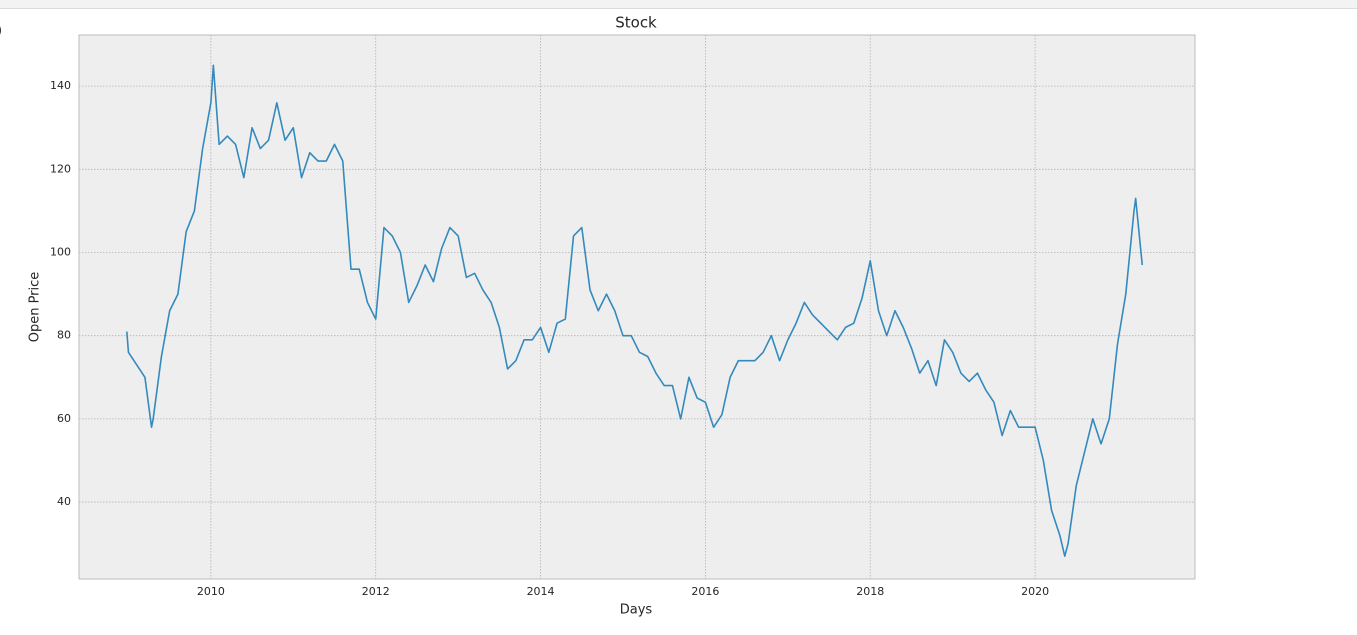 The image size is (1357, 635). I want to click on y-tick-label: 140, so click(60, 85).